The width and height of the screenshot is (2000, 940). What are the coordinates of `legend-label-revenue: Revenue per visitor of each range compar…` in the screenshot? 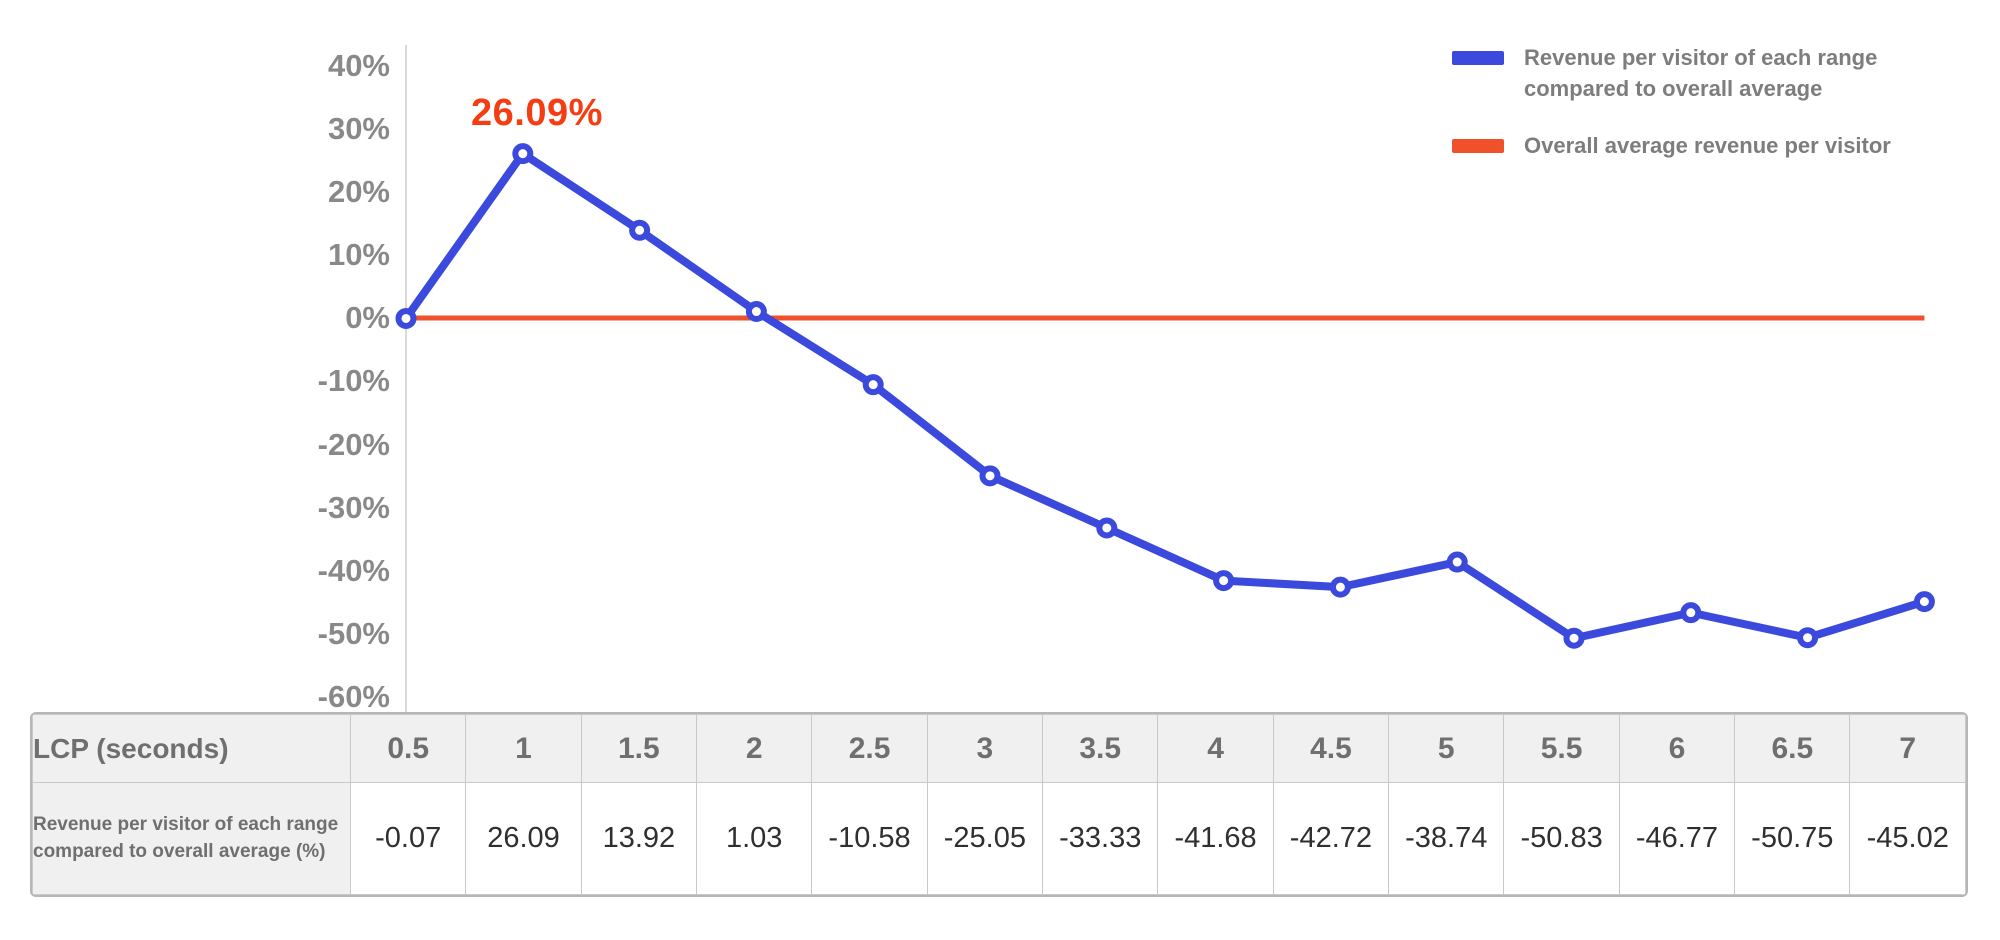 It's located at (1701, 73).